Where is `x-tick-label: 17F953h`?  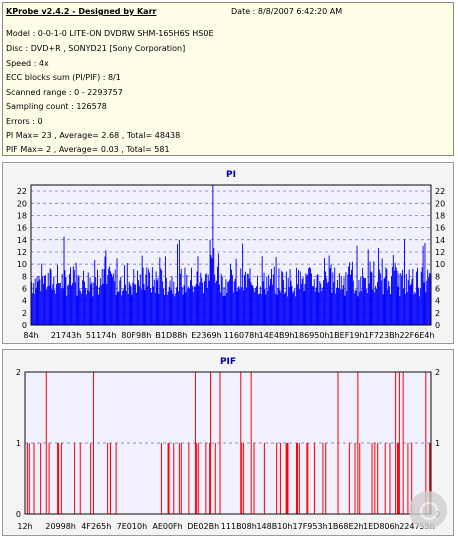 x-tick-label: 17F953h is located at coordinates (310, 526).